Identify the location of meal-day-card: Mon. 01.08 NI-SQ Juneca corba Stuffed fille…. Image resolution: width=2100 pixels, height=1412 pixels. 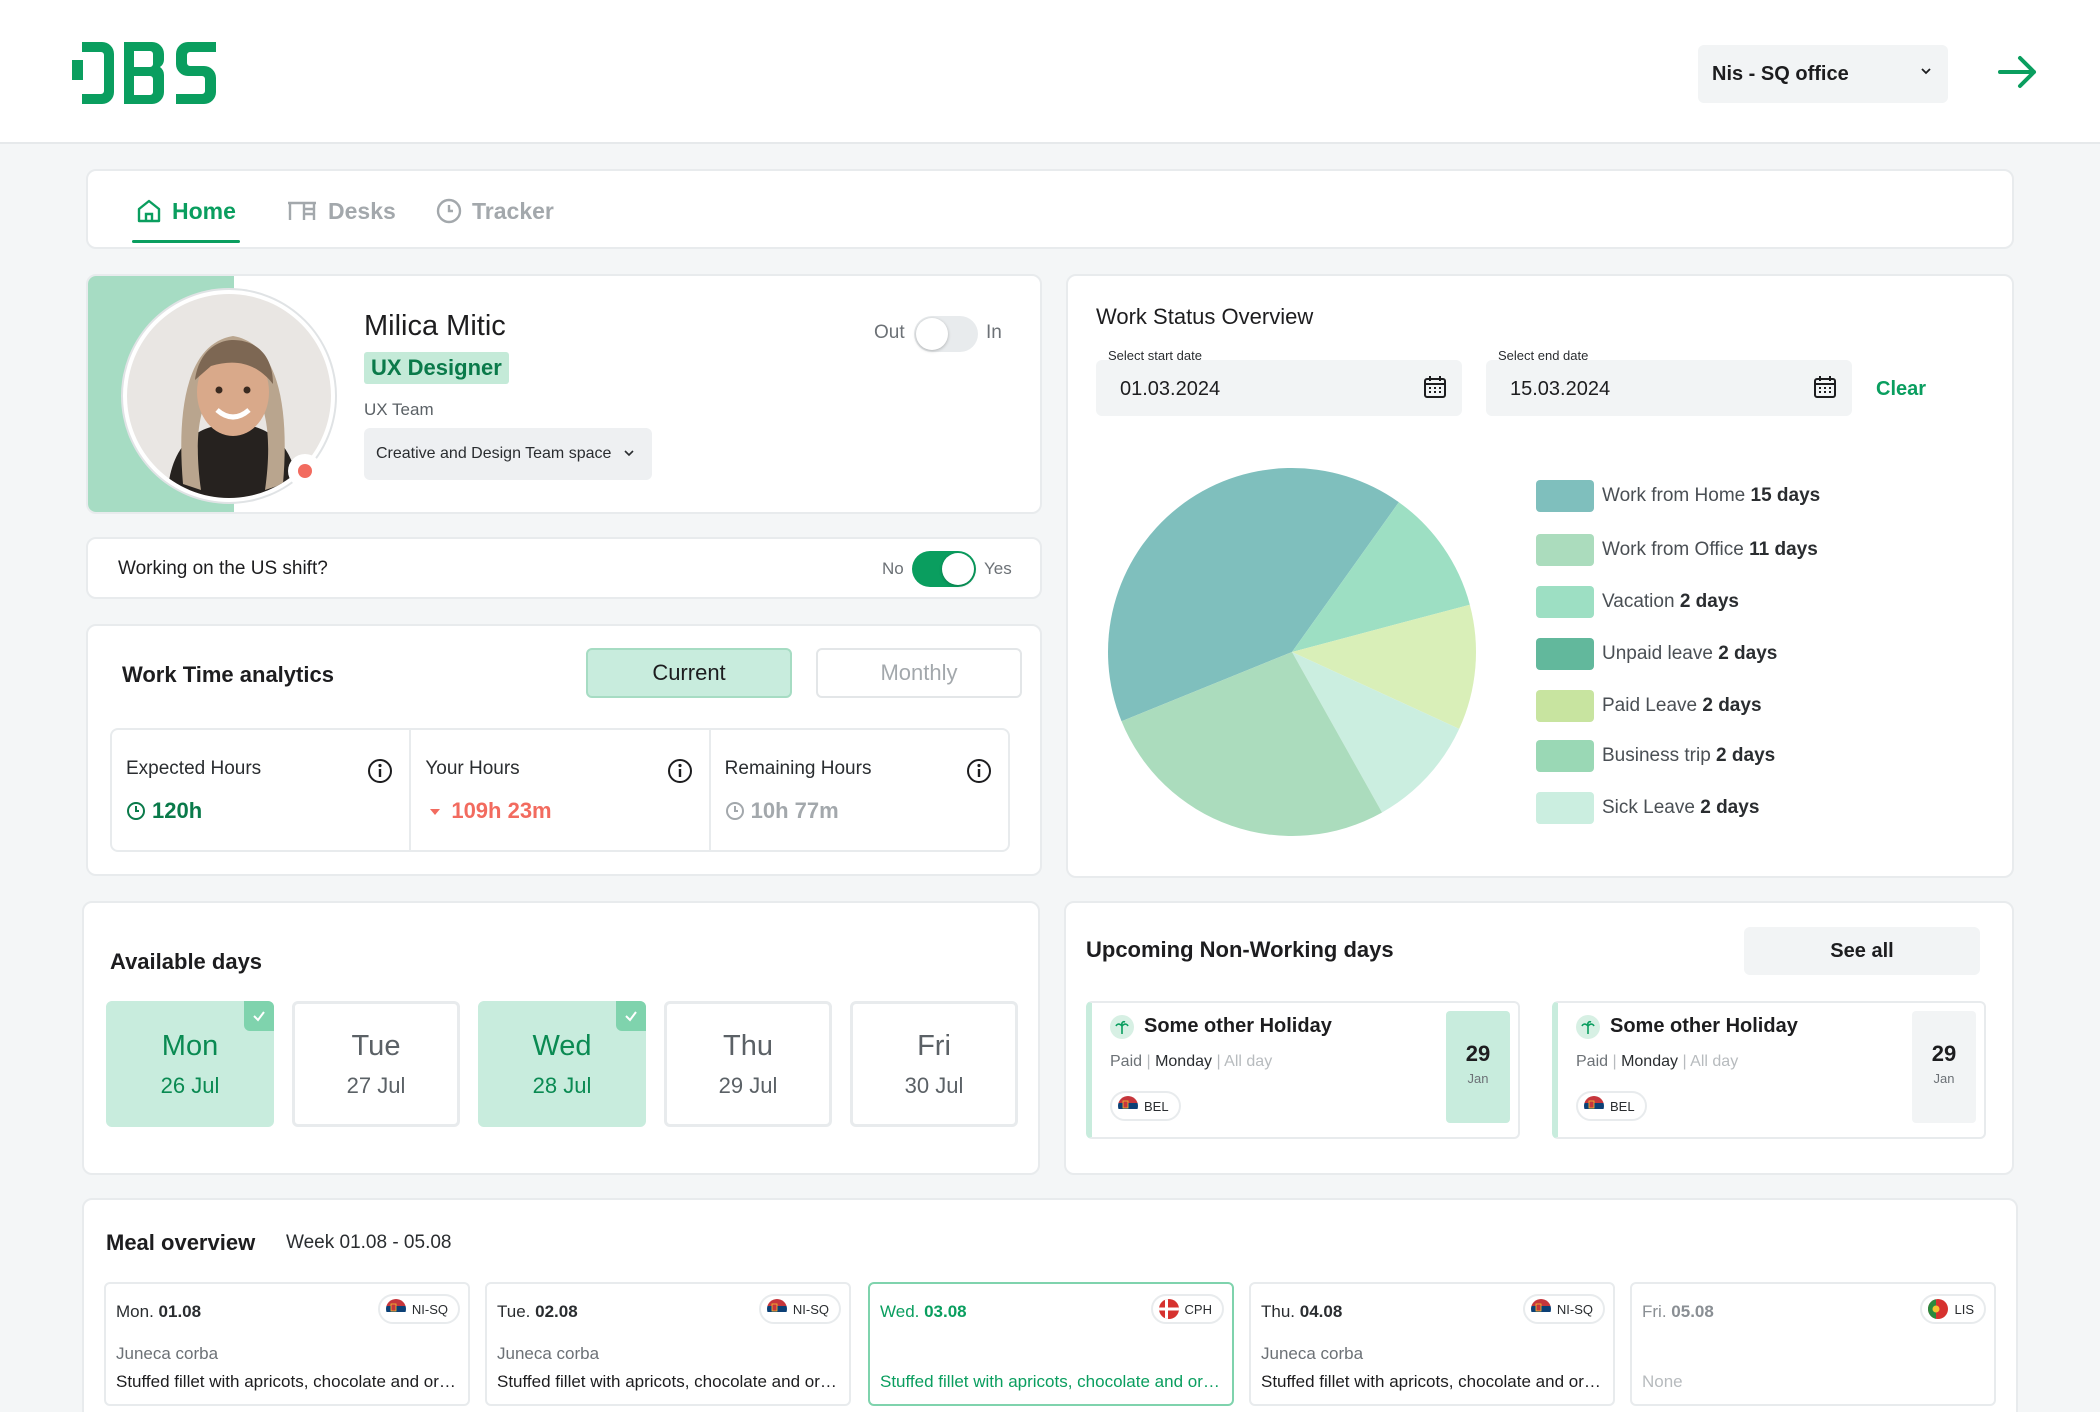
(287, 1344).